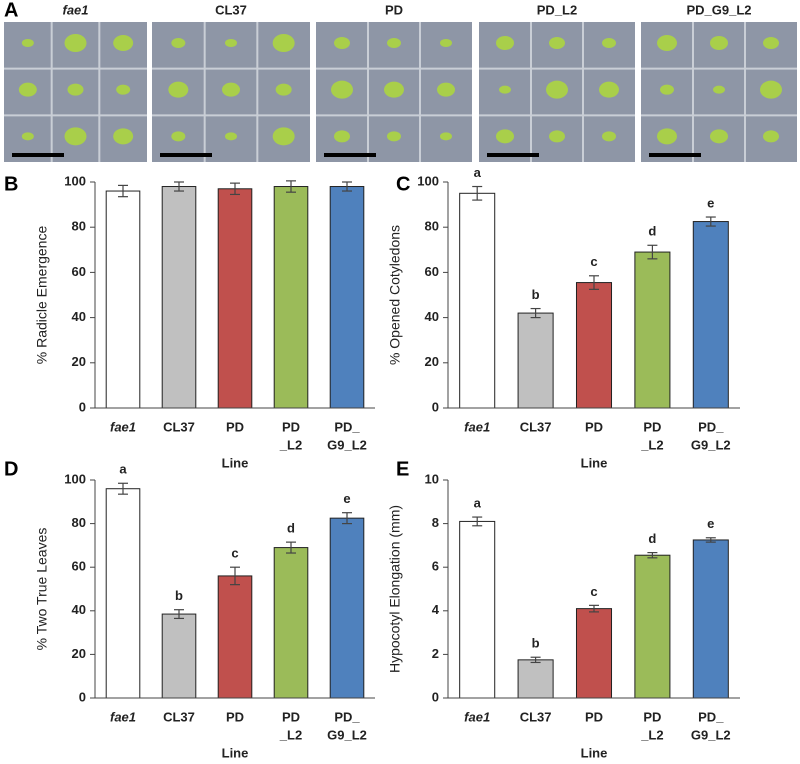 This screenshot has width=800, height=764. Describe the element at coordinates (395, 295) in the screenshot. I see `y-axis-label: % Opened Cotyledons` at that location.